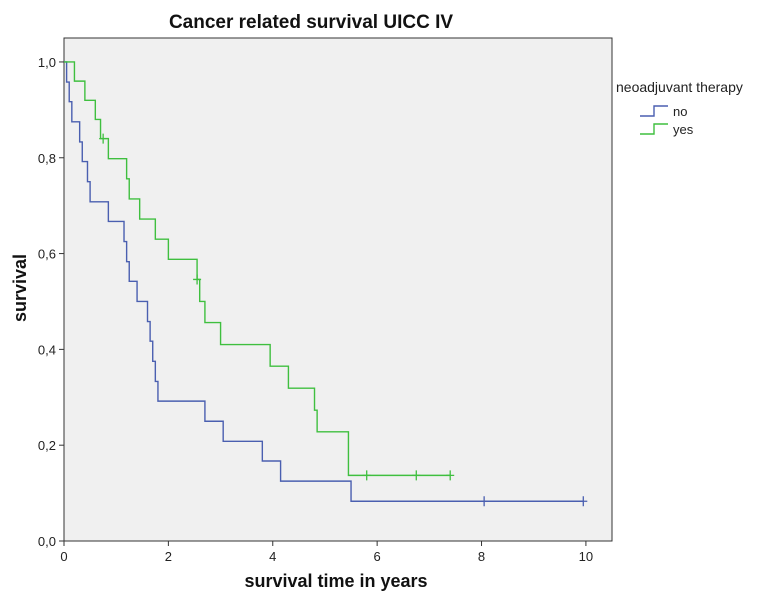 This screenshot has width=771, height=596. Describe the element at coordinates (654, 111) in the screenshot. I see `legend-swatch-no` at that location.